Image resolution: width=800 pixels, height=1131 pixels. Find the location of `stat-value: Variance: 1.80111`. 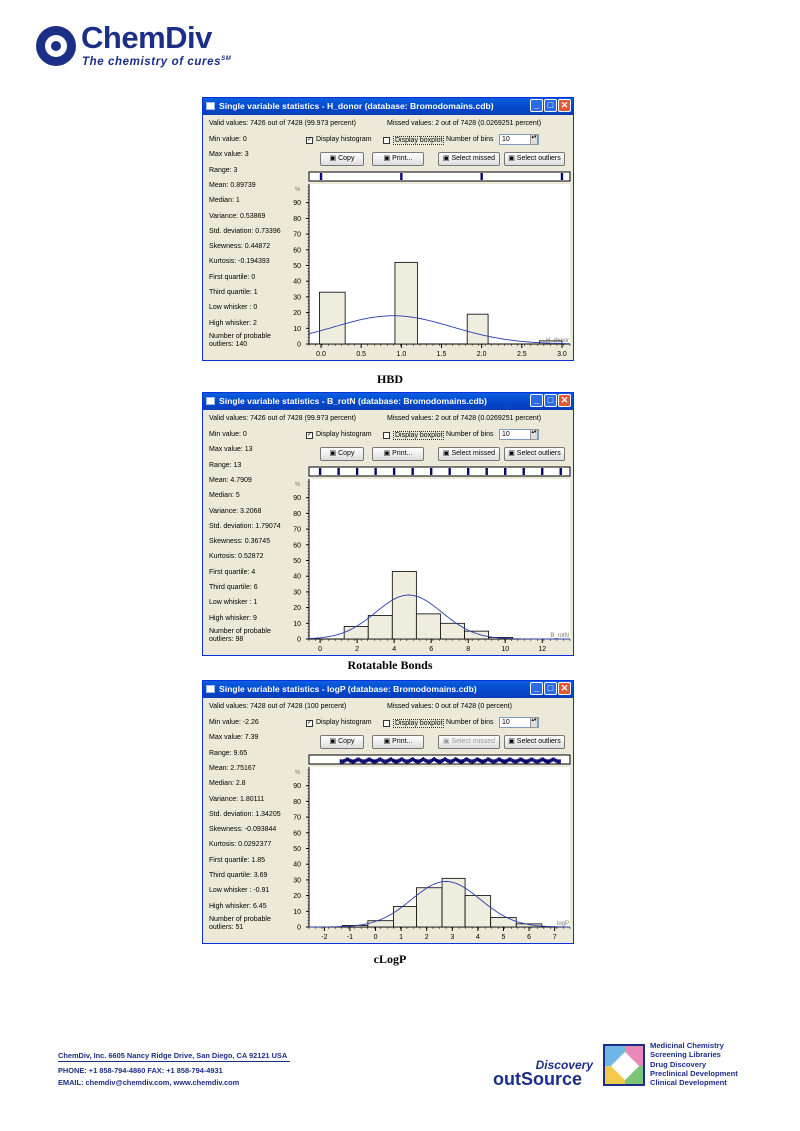

stat-value: Variance: 1.80111 is located at coordinates (237, 799).